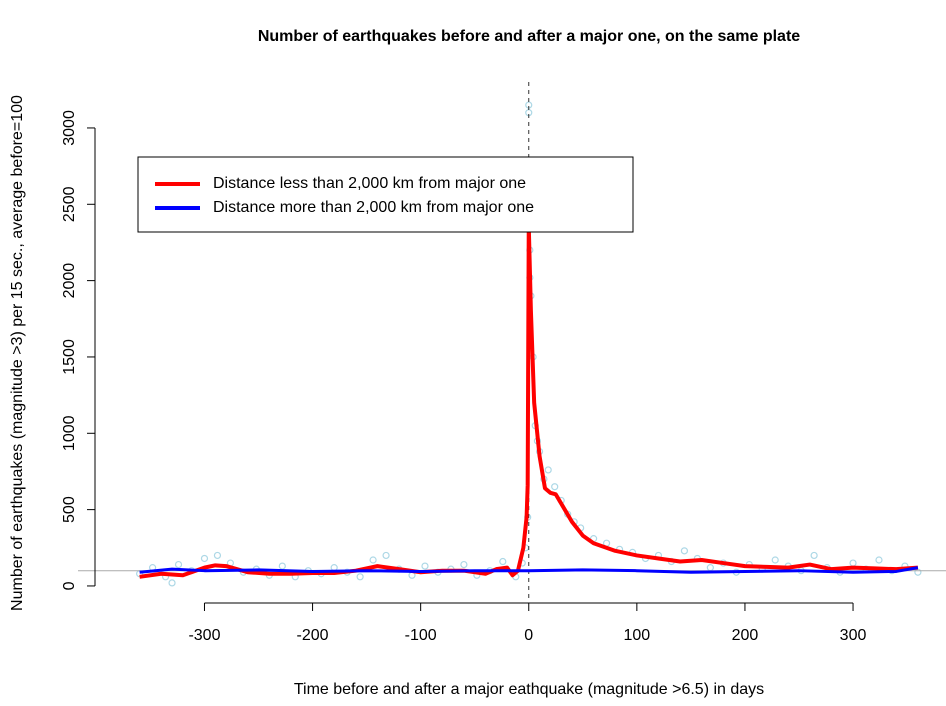  I want to click on x-tick-label: -100, so click(421, 635).